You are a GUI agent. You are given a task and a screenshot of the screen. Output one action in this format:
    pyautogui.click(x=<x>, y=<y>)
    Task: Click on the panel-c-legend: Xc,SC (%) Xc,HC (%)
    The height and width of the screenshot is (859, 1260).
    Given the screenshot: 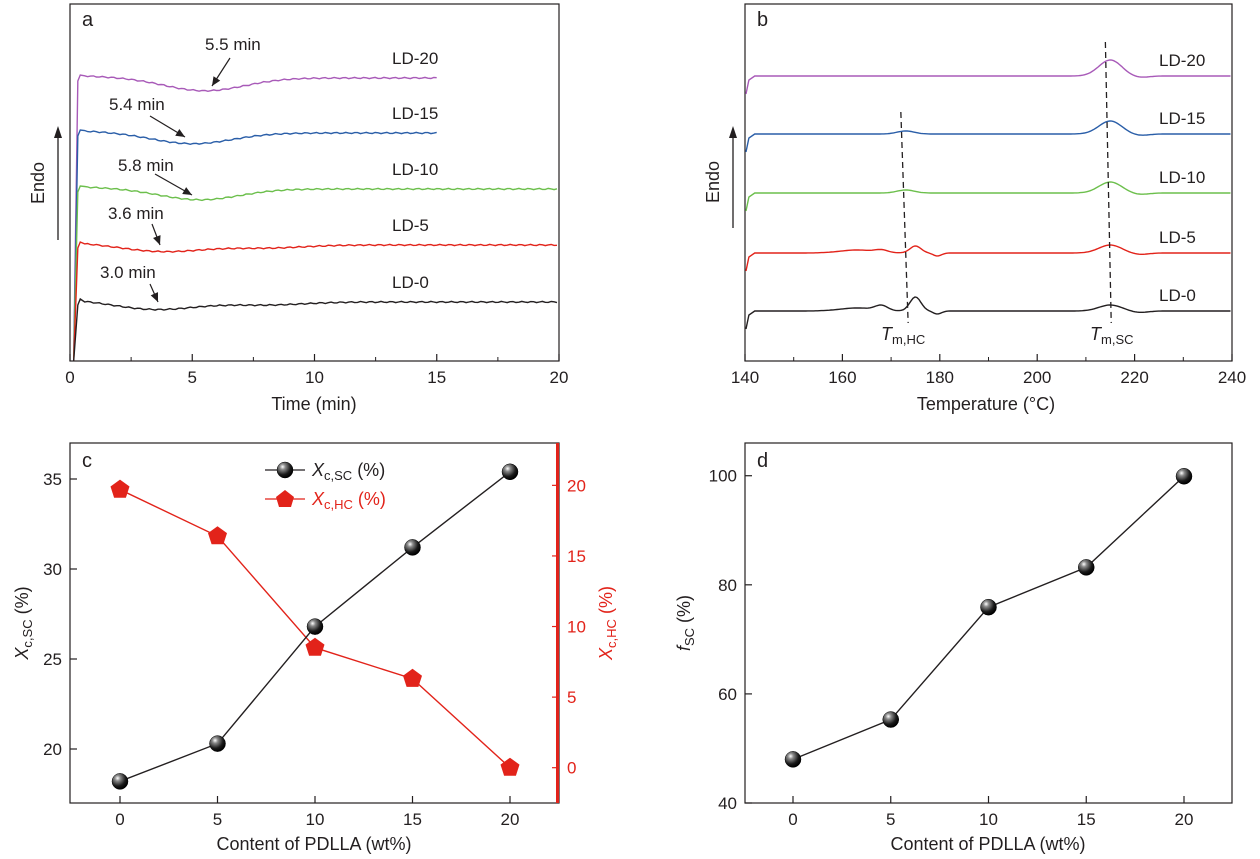 What is the action you would take?
    pyautogui.click(x=325, y=486)
    